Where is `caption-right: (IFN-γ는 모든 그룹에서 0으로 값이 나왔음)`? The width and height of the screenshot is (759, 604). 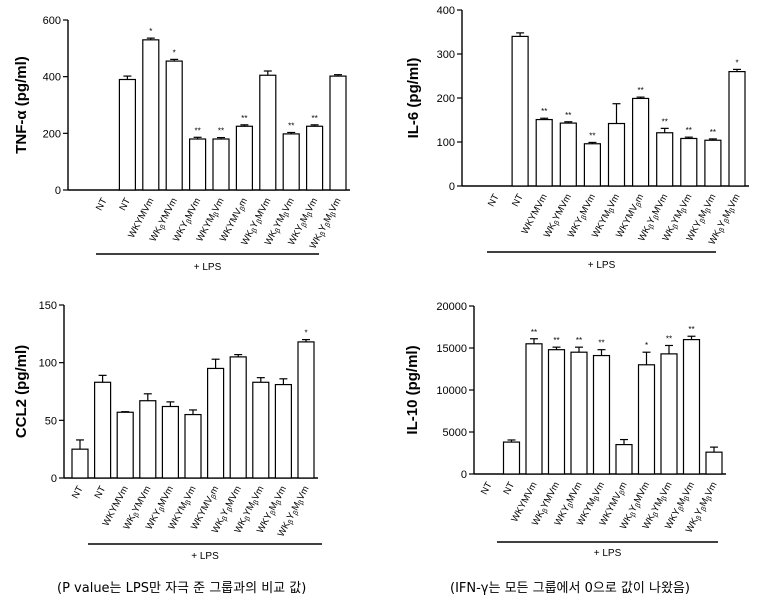
caption-right: (IFN-γ는 모든 그룹에서 0으로 값이 나왔음) is located at coordinates (570, 588).